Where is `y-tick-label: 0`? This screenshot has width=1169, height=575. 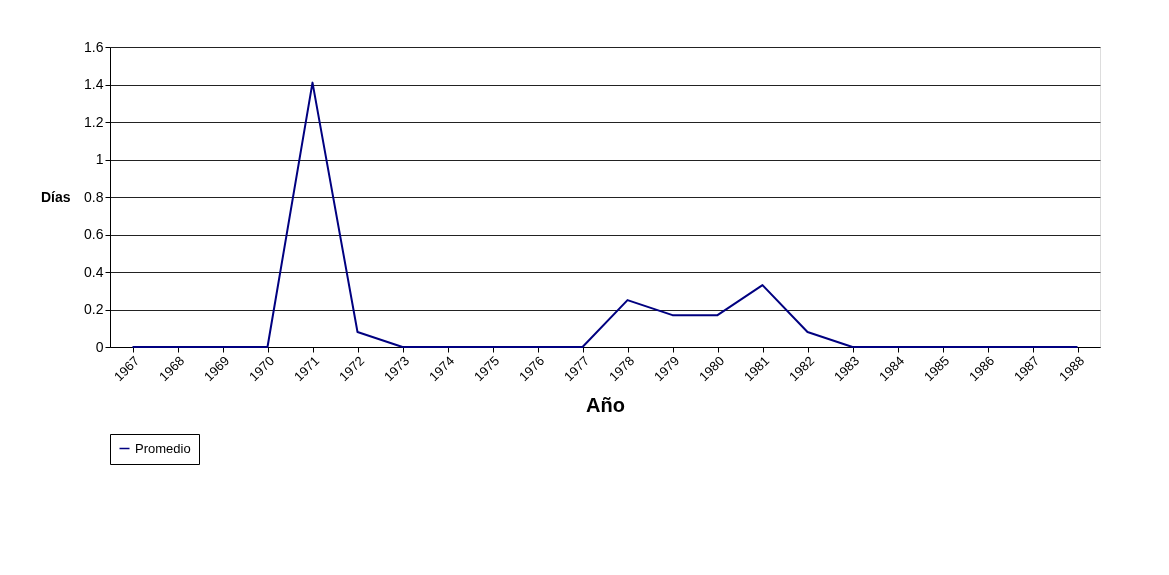 y-tick-label: 0 is located at coordinates (99, 346).